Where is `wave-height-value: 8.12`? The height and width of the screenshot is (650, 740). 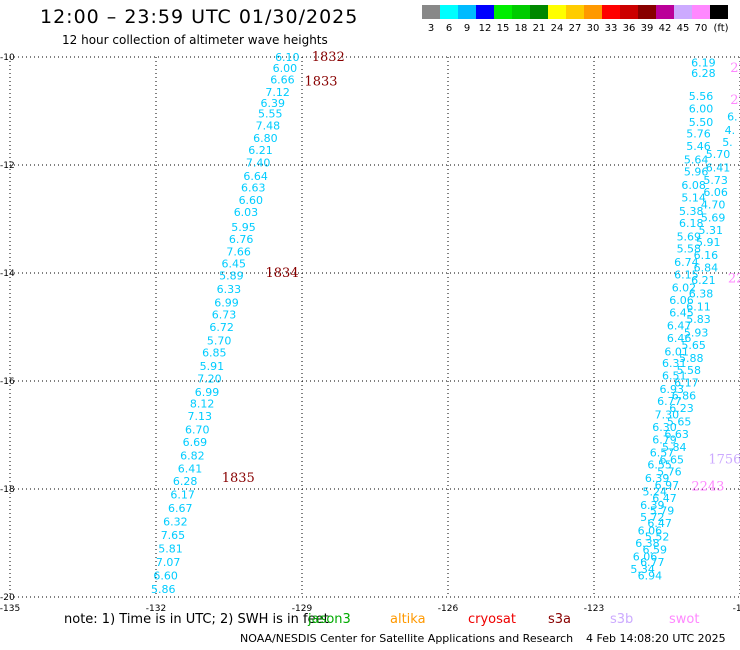 wave-height-value: 8.12 is located at coordinates (202, 404).